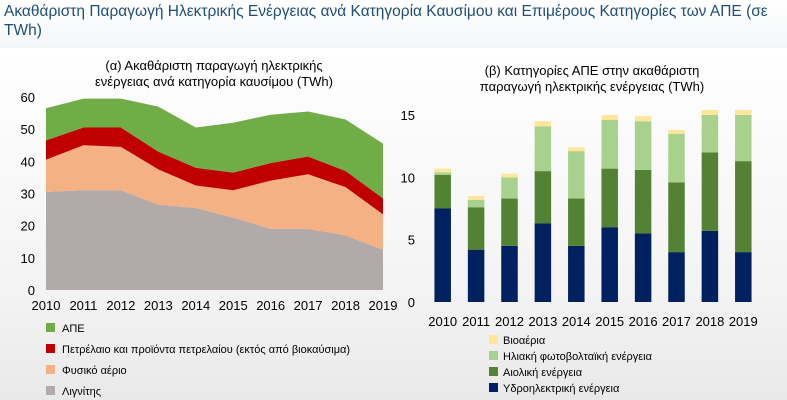 The image size is (787, 400). I want to click on chart-a-x-tick: 2011, so click(83, 305).